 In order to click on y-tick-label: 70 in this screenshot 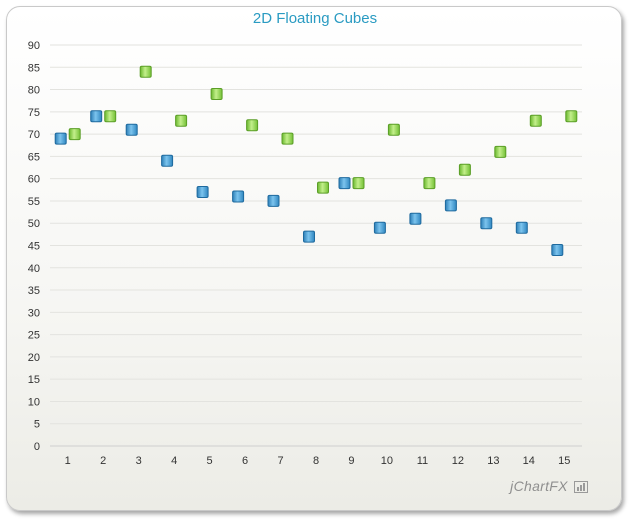, I will do `click(34, 135)`.